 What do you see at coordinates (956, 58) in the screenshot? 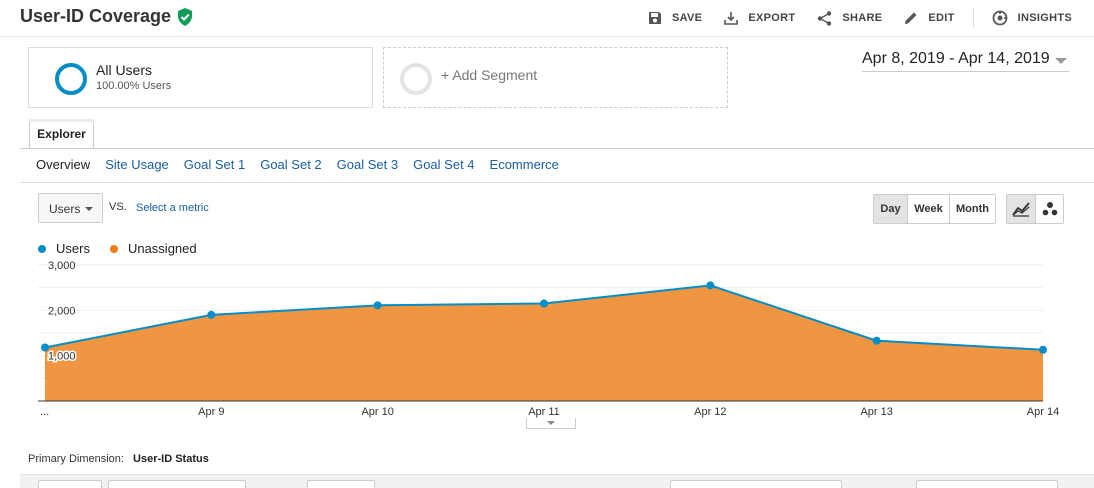
I see `date-range-text: Apr 8, 2019 - Apr 14, 2019` at bounding box center [956, 58].